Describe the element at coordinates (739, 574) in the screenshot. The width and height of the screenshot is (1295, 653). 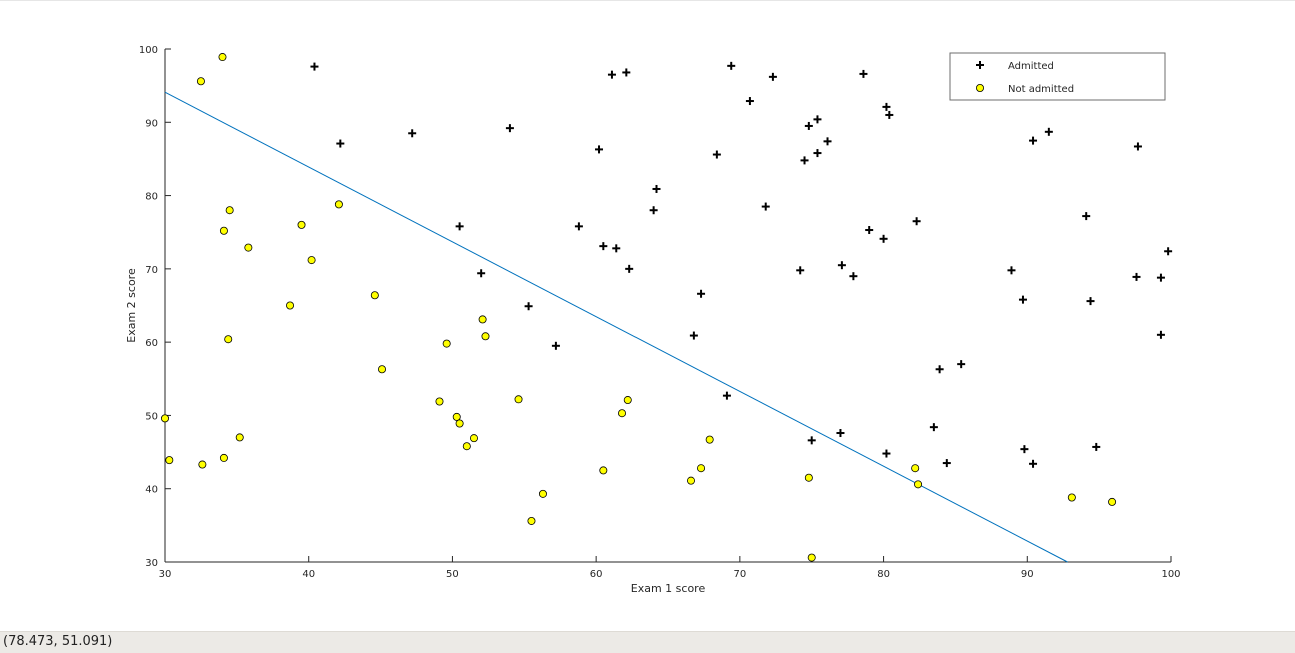
I see `x-tick-label: 70` at that location.